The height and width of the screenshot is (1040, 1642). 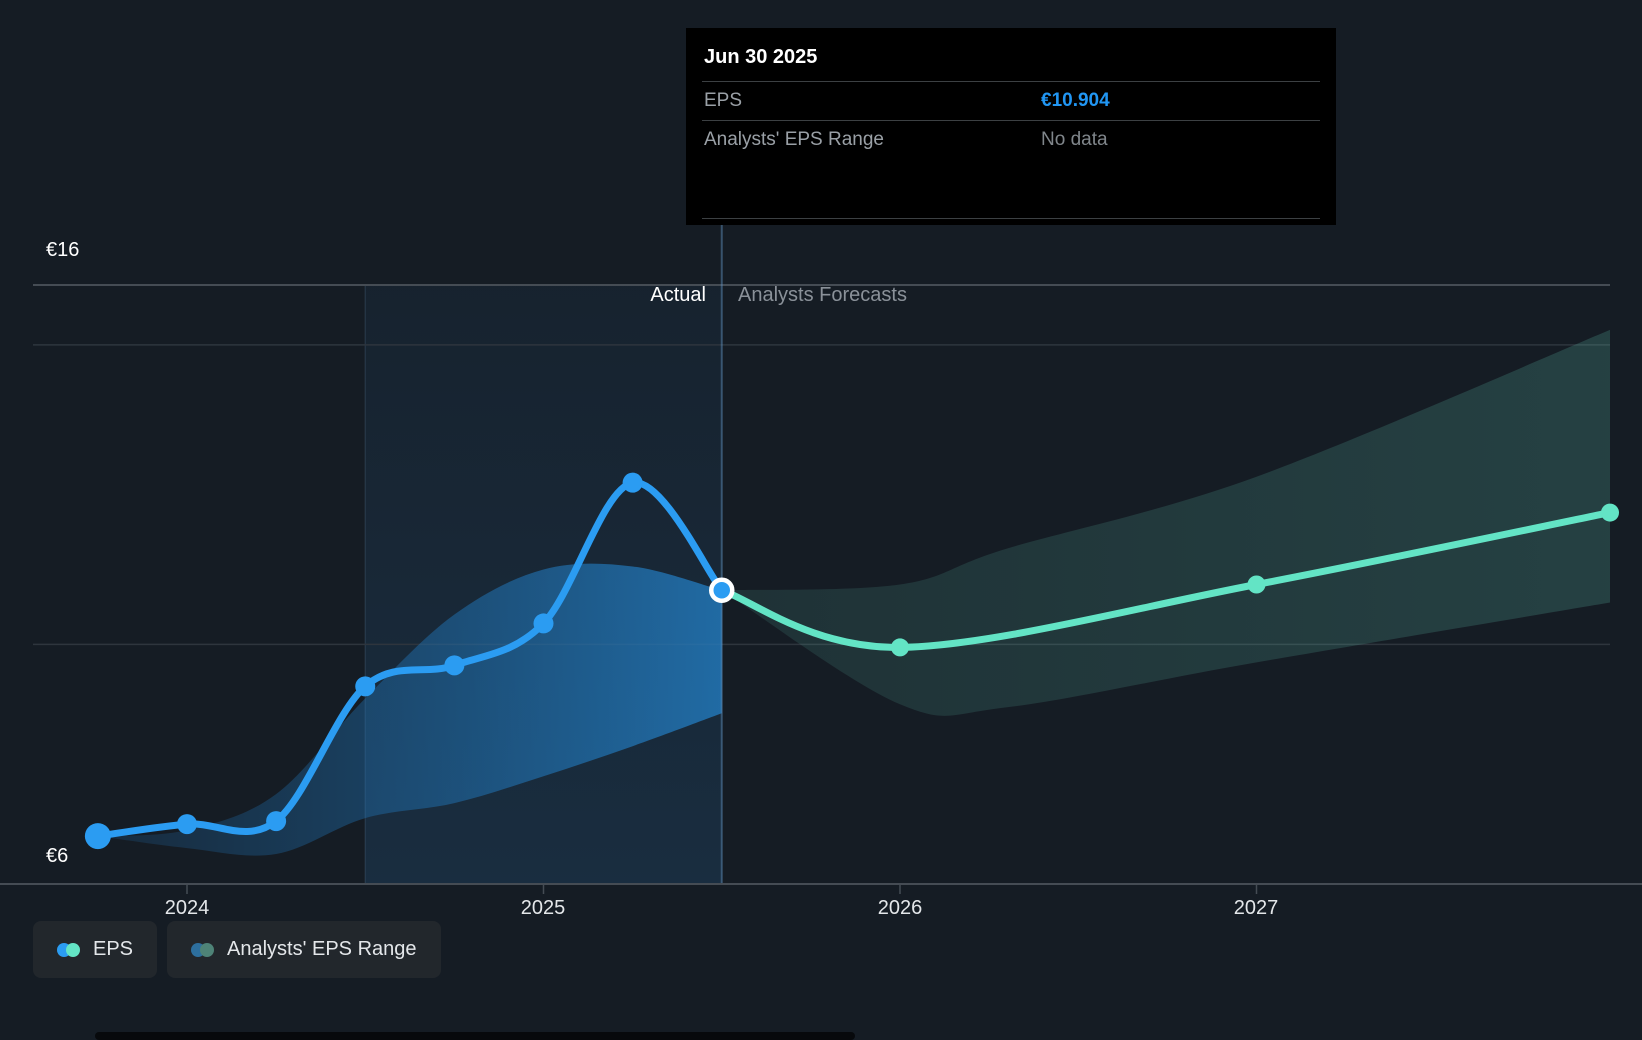 I want to click on tooltip-date: Jun 30 2025, so click(x=761, y=57).